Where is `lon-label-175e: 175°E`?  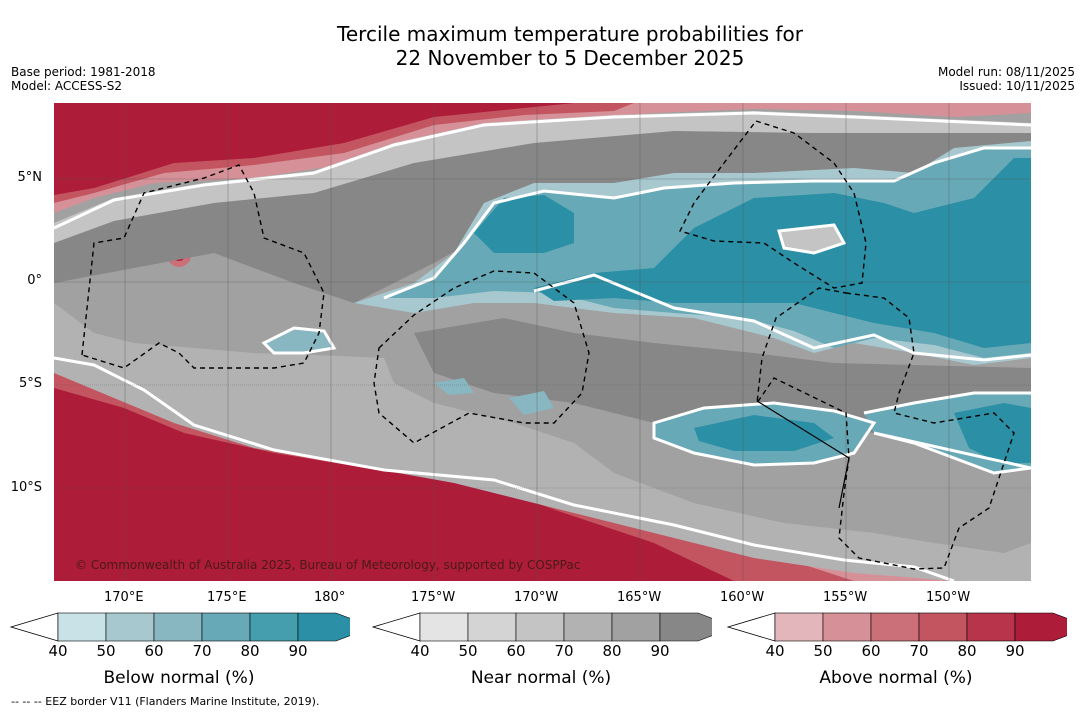 lon-label-175e: 175°E is located at coordinates (227, 597).